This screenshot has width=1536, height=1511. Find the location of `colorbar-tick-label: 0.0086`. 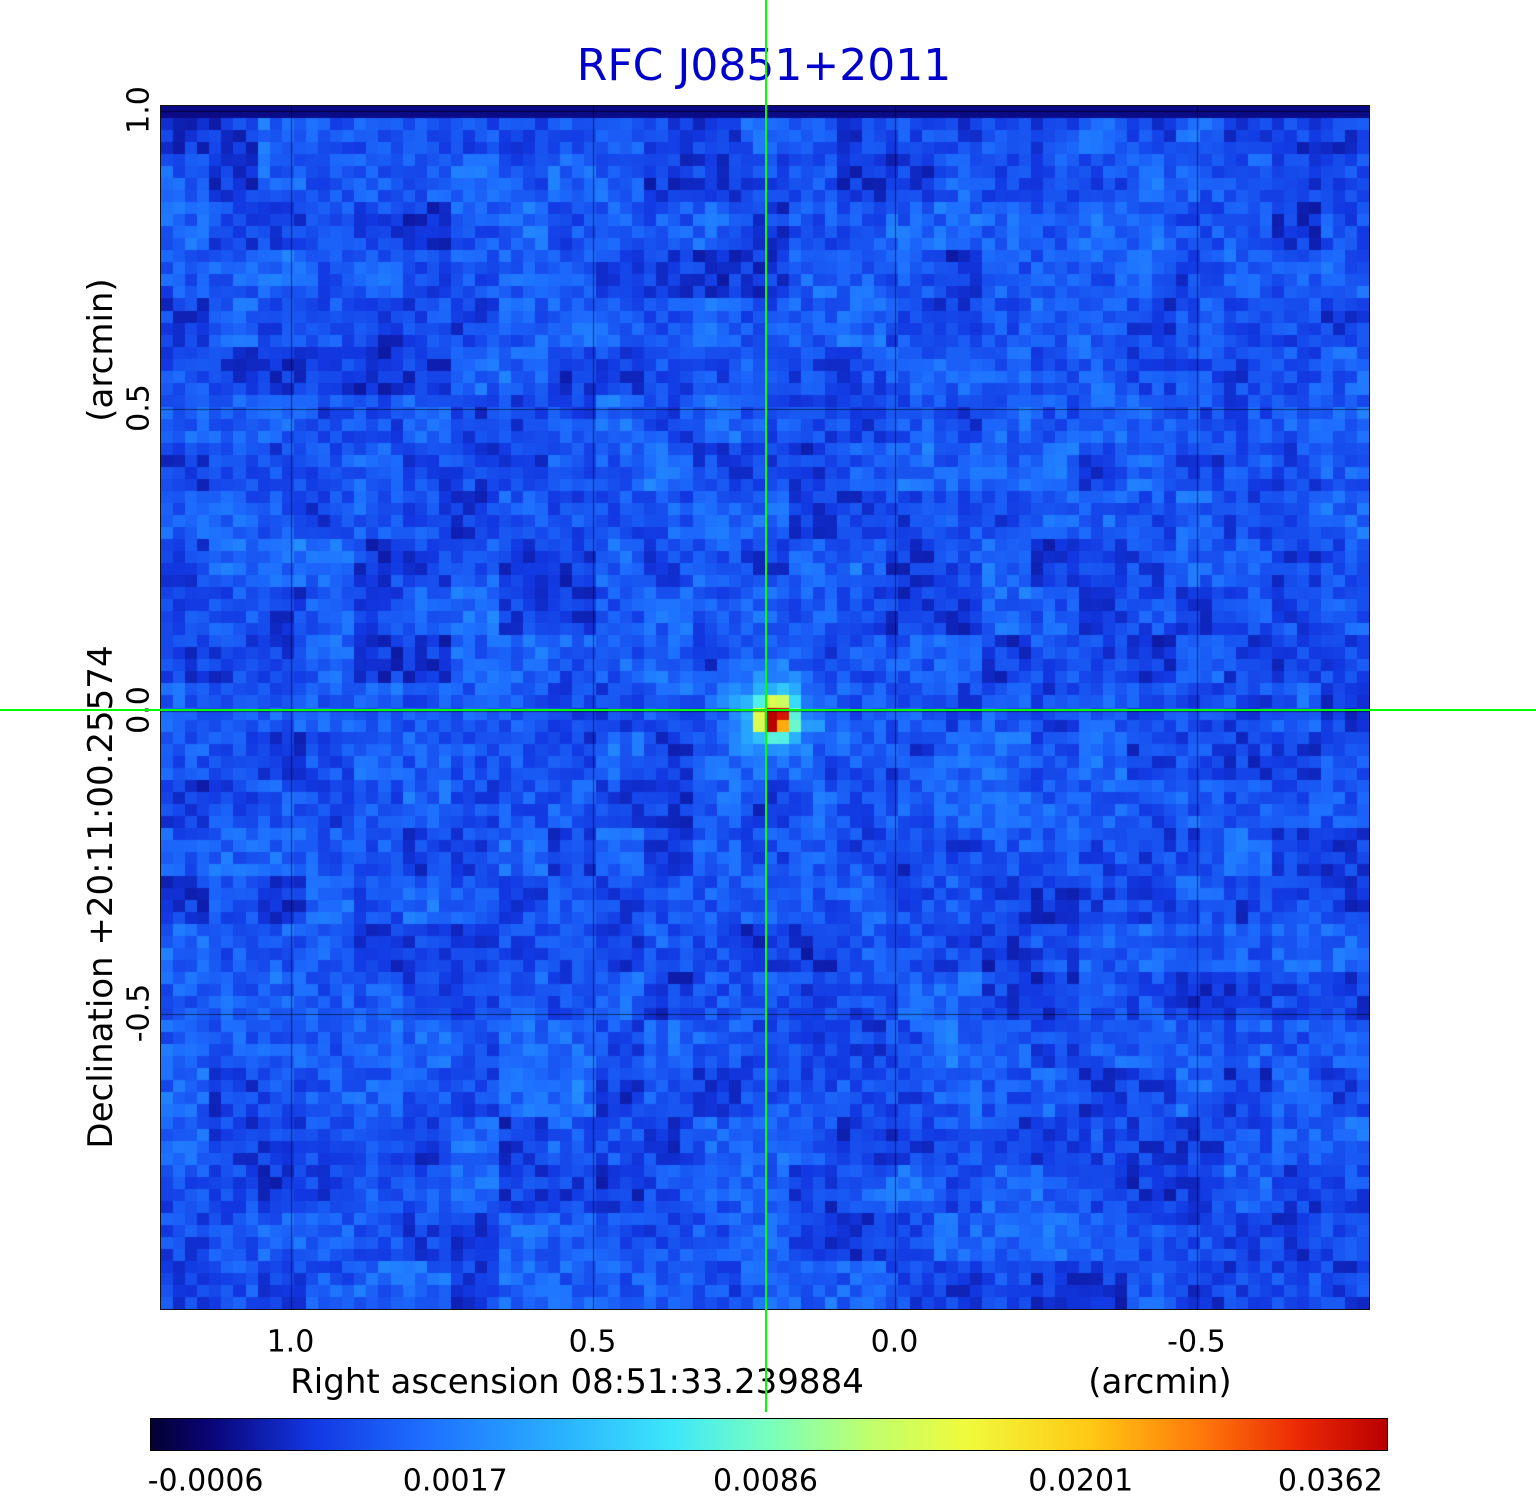

colorbar-tick-label: 0.0086 is located at coordinates (766, 1481).